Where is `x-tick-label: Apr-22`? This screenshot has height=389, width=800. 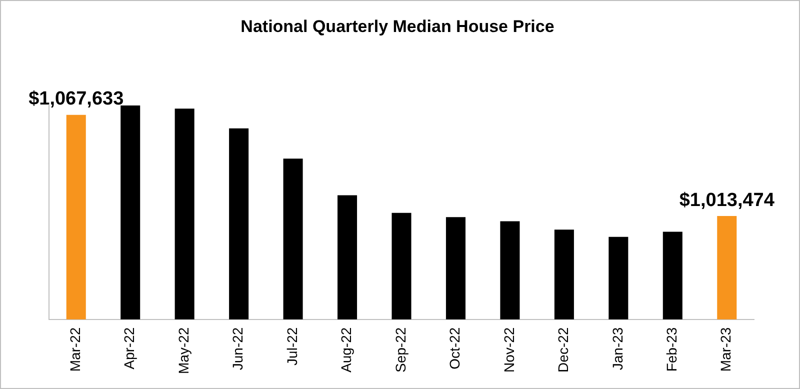
x-tick-label: Apr-22 is located at coordinates (129, 348).